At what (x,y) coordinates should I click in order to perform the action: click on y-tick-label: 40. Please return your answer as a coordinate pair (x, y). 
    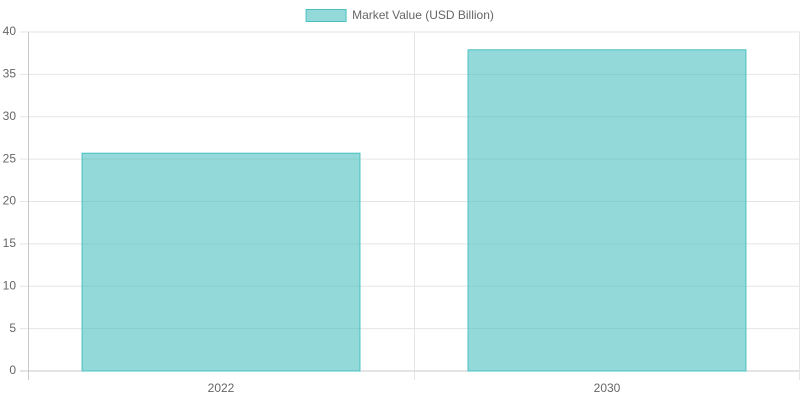
    Looking at the image, I should click on (10, 31).